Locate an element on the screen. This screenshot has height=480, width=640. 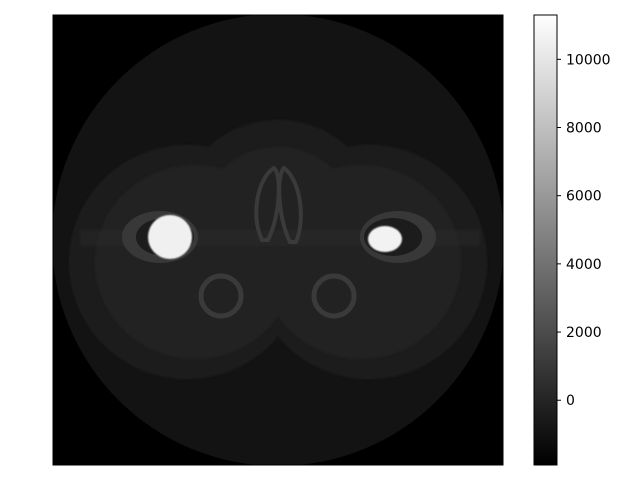
right-bright-insert is located at coordinates (385, 239).